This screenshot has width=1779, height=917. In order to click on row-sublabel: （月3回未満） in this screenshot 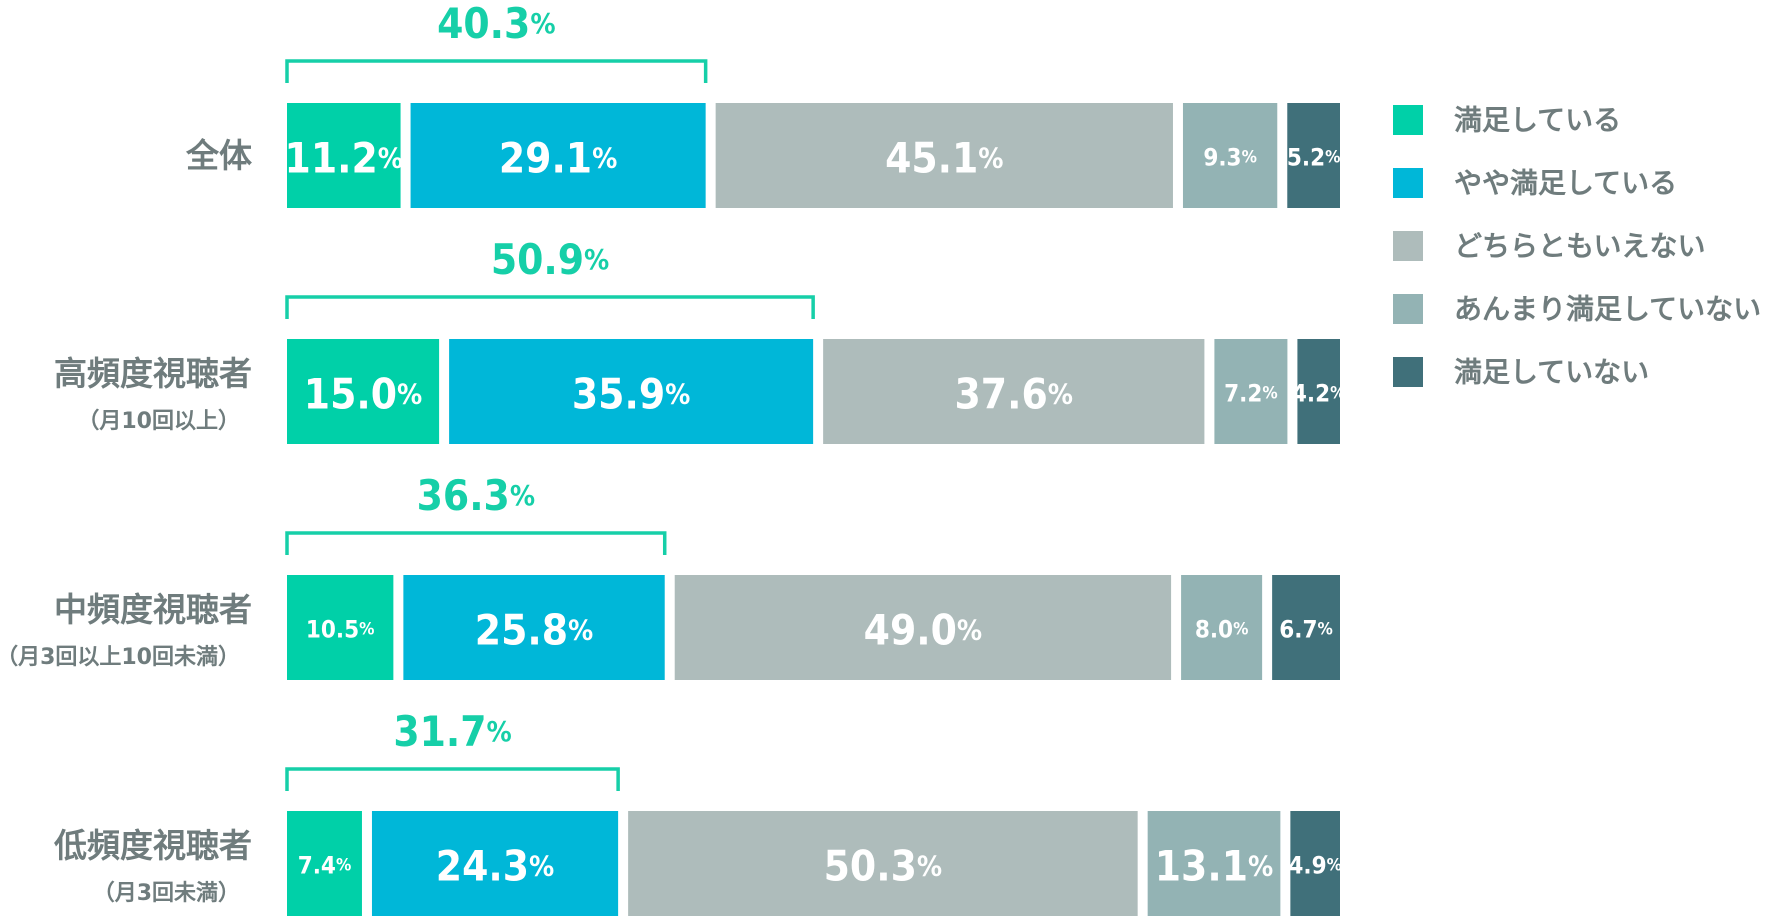, I will do `click(166, 893)`.